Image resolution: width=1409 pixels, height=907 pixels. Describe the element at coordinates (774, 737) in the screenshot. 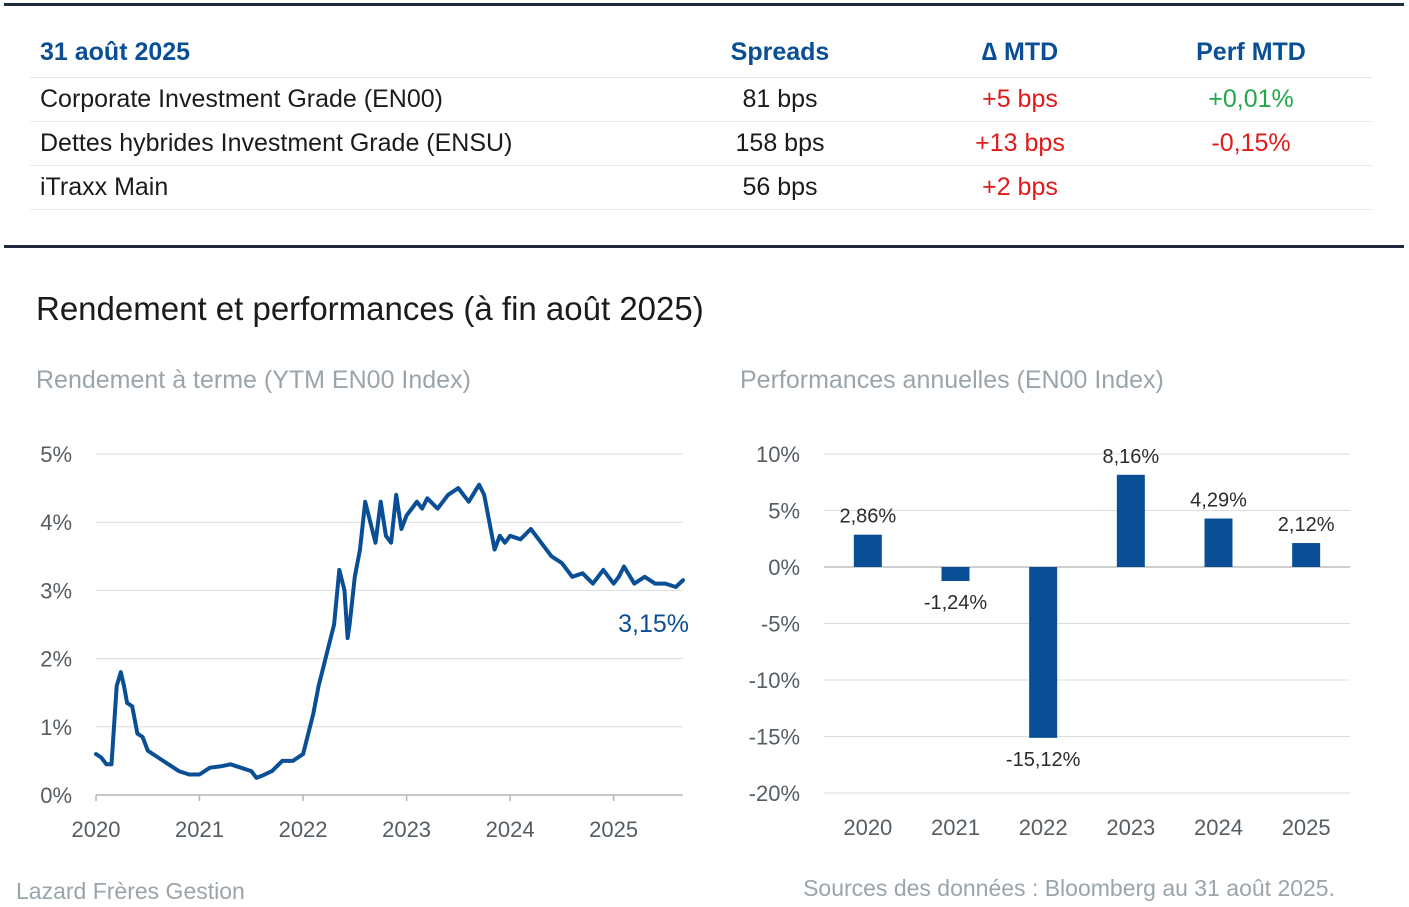

I see `y-tick-label: -15%` at that location.